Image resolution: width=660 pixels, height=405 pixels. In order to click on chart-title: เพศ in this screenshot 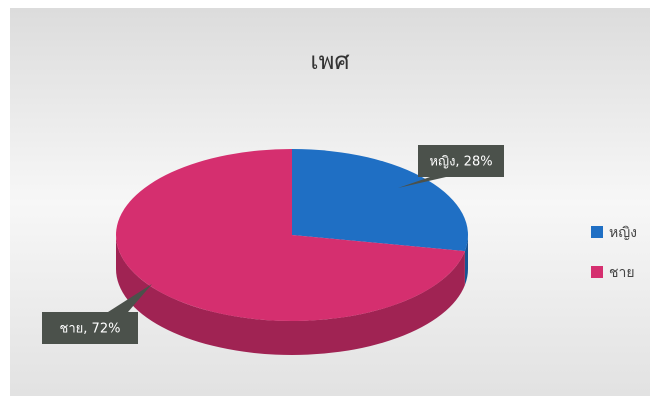, I will do `click(329, 61)`.